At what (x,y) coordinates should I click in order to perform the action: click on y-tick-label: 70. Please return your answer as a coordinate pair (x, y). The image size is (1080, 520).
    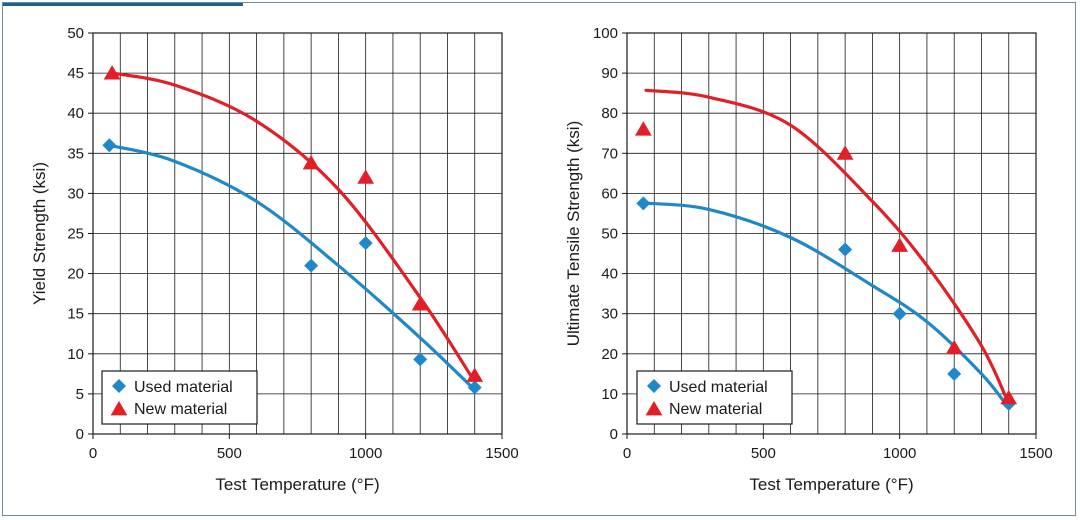
    Looking at the image, I should click on (609, 153).